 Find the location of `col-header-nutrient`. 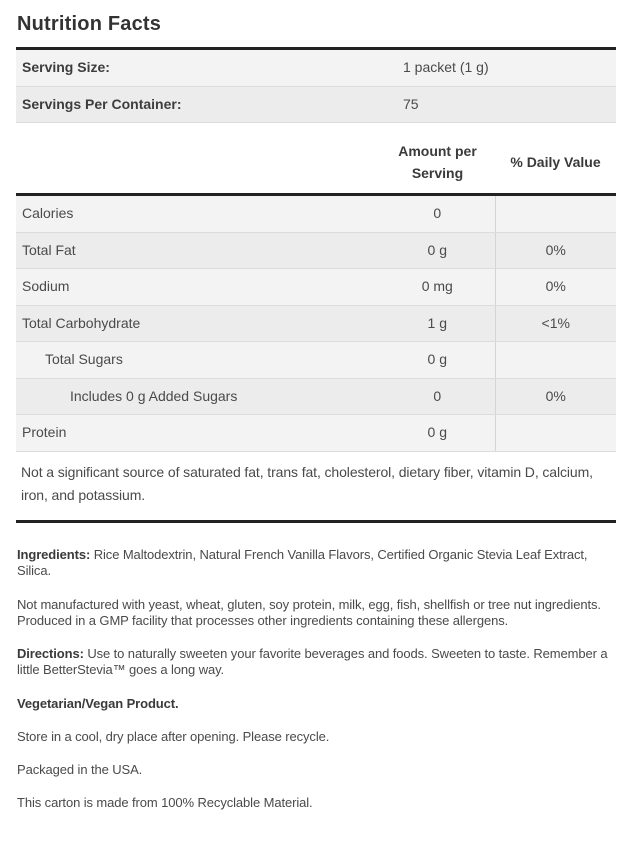

col-header-nutrient is located at coordinates (198, 160).